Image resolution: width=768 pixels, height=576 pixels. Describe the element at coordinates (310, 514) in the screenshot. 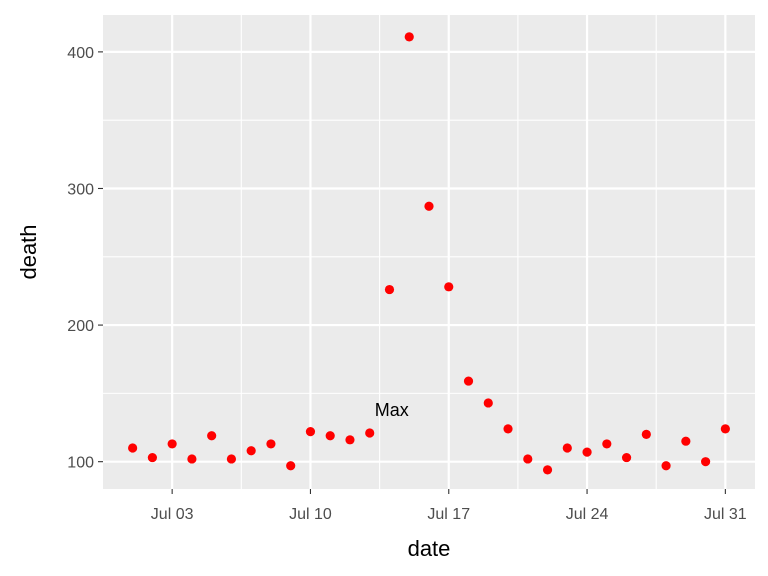

I see `x-tick-label: Jul 10` at that location.